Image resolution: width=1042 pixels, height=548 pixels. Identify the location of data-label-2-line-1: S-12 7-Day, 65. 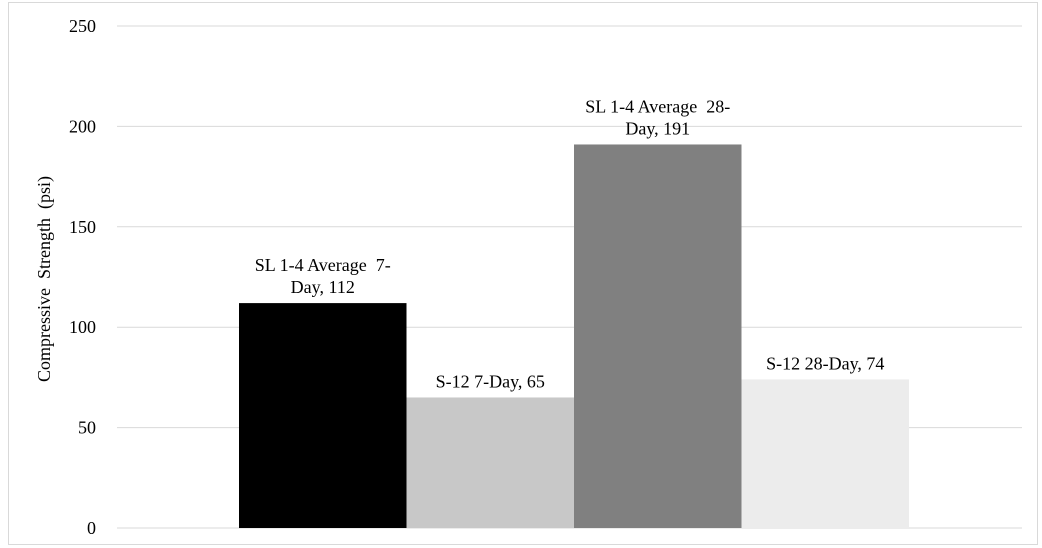
(490, 381).